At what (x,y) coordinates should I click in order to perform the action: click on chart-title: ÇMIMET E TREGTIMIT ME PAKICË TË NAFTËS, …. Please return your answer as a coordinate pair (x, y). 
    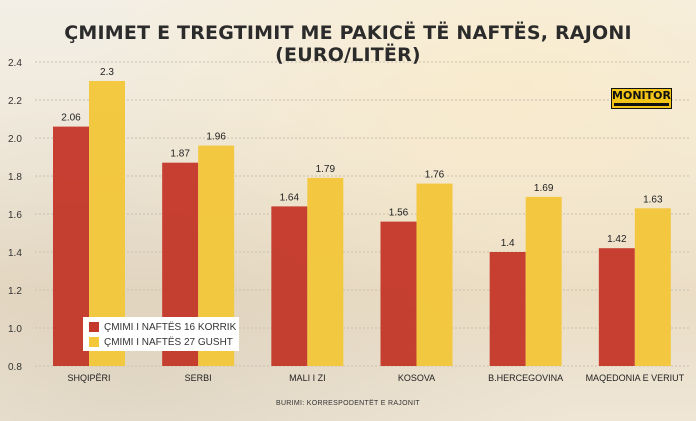
    Looking at the image, I should click on (348, 44).